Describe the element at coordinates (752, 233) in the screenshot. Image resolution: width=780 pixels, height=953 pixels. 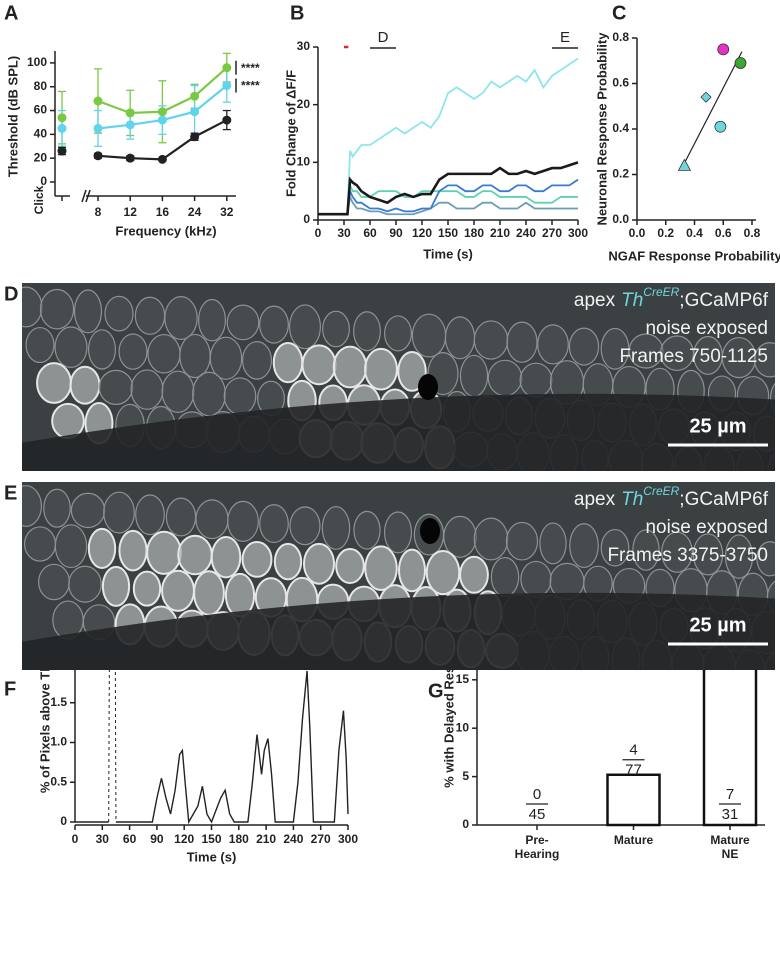
I see `x-tick-label: 0.8` at that location.